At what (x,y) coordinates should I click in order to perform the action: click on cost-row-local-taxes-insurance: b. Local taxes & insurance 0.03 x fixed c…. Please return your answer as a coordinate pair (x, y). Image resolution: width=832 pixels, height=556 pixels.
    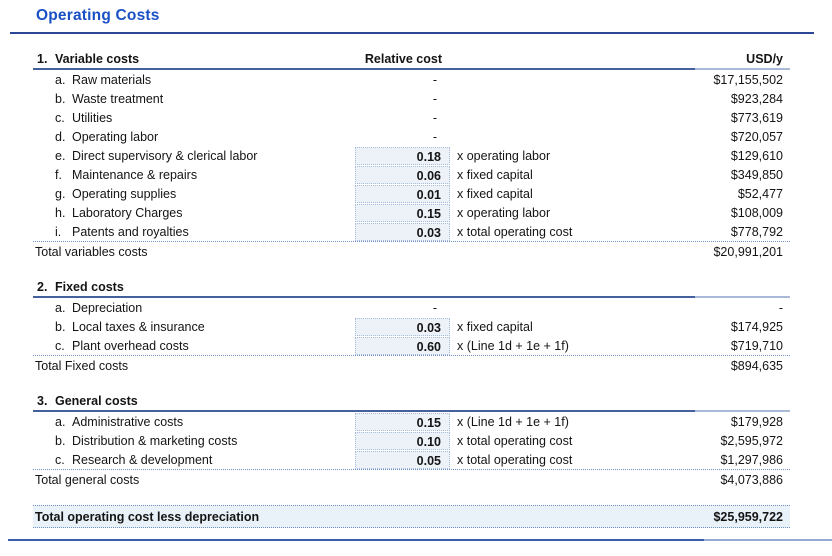
    Looking at the image, I should click on (411, 326).